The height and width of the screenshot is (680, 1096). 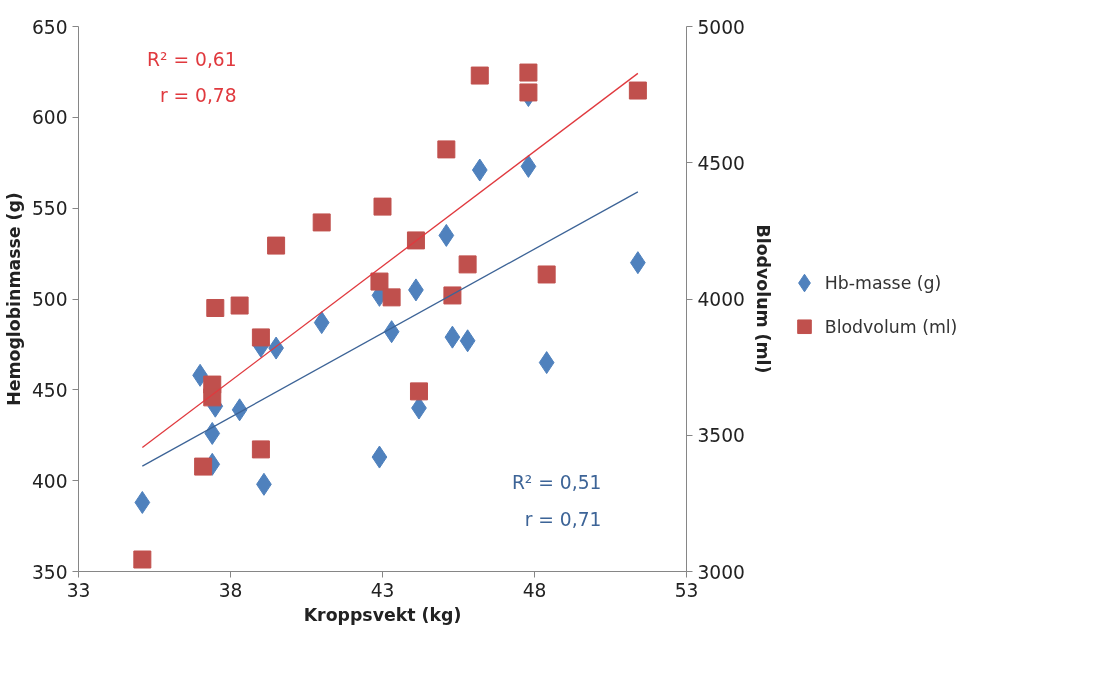 What do you see at coordinates (49, 118) in the screenshot?
I see `y-tick-label: 600` at bounding box center [49, 118].